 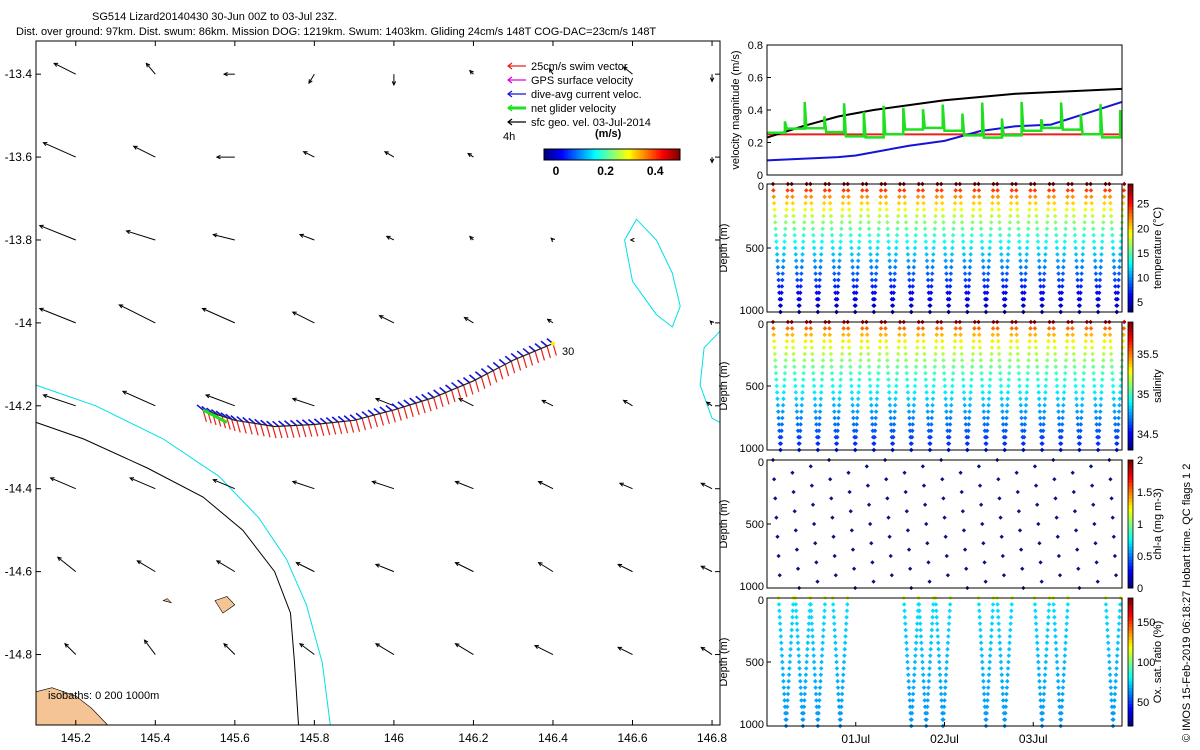 I want to click on x-tick-label: 146.8, so click(x=712, y=738).